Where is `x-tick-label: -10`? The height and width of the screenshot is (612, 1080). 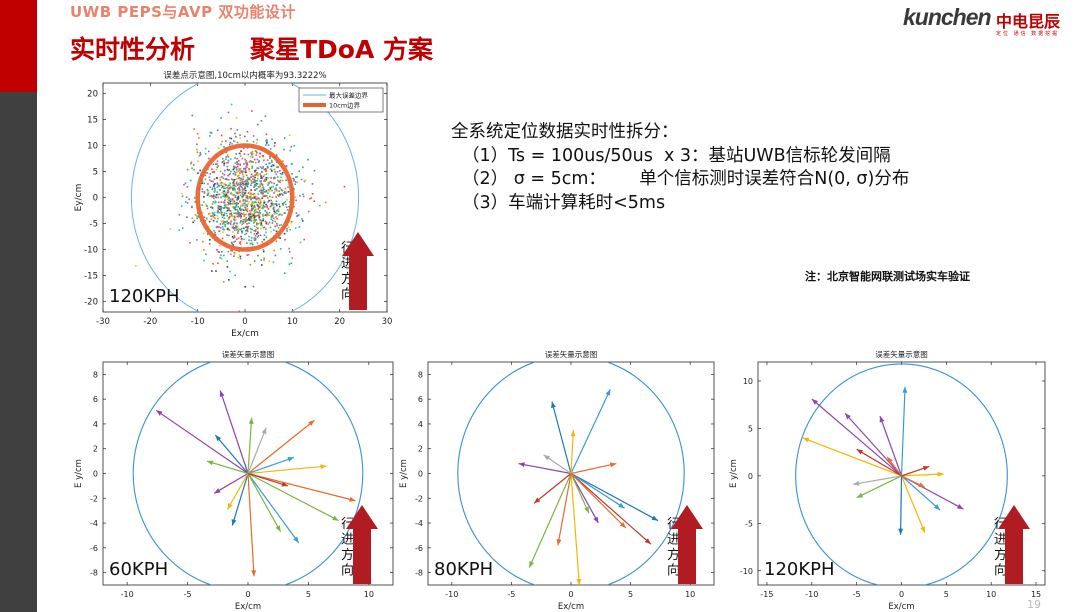
x-tick-label: -10 is located at coordinates (451, 594).